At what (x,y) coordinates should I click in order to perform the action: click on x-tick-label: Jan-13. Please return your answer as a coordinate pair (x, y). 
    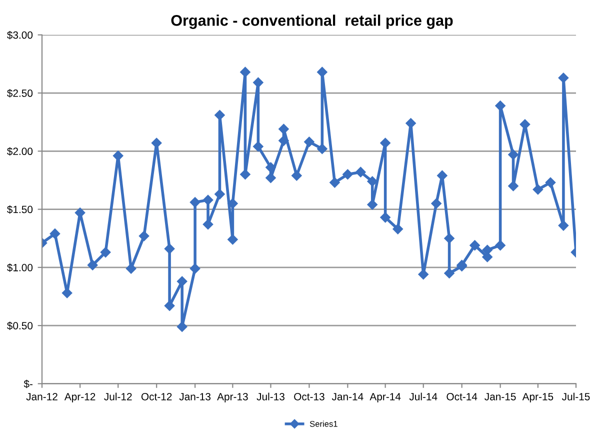
    Looking at the image, I should click on (195, 396).